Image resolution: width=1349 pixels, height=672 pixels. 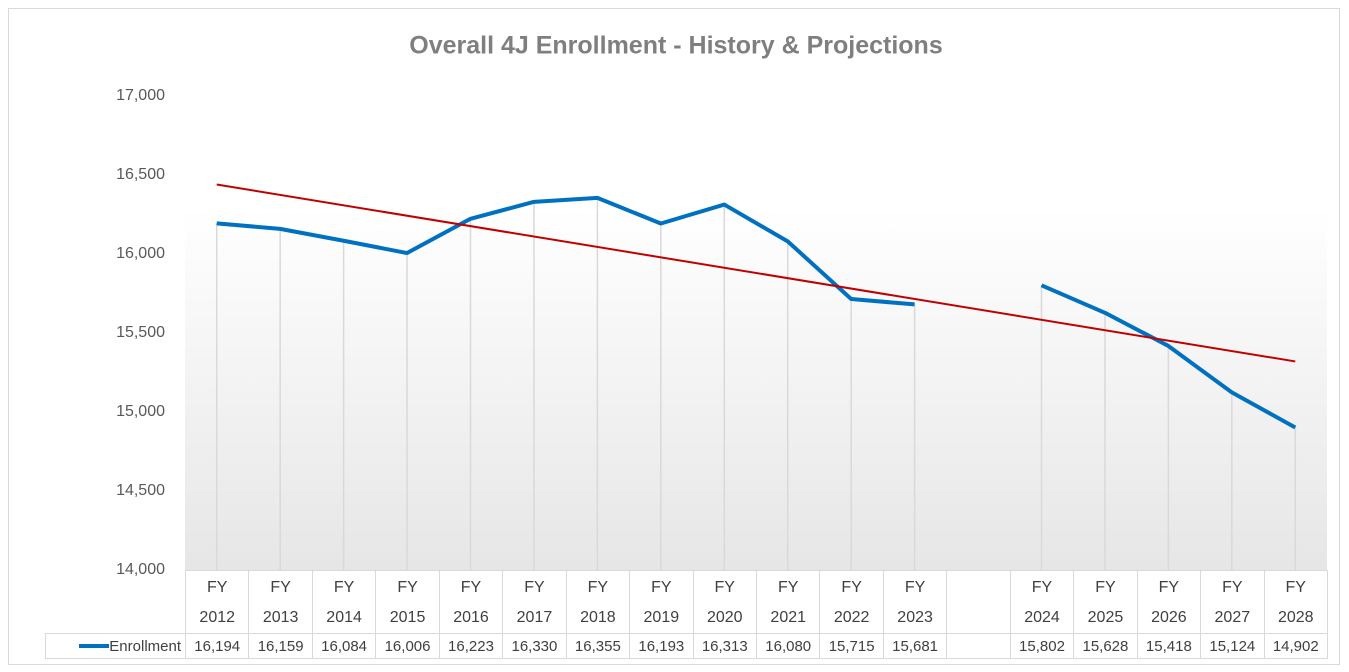 I want to click on category-cell, so click(x=978, y=602).